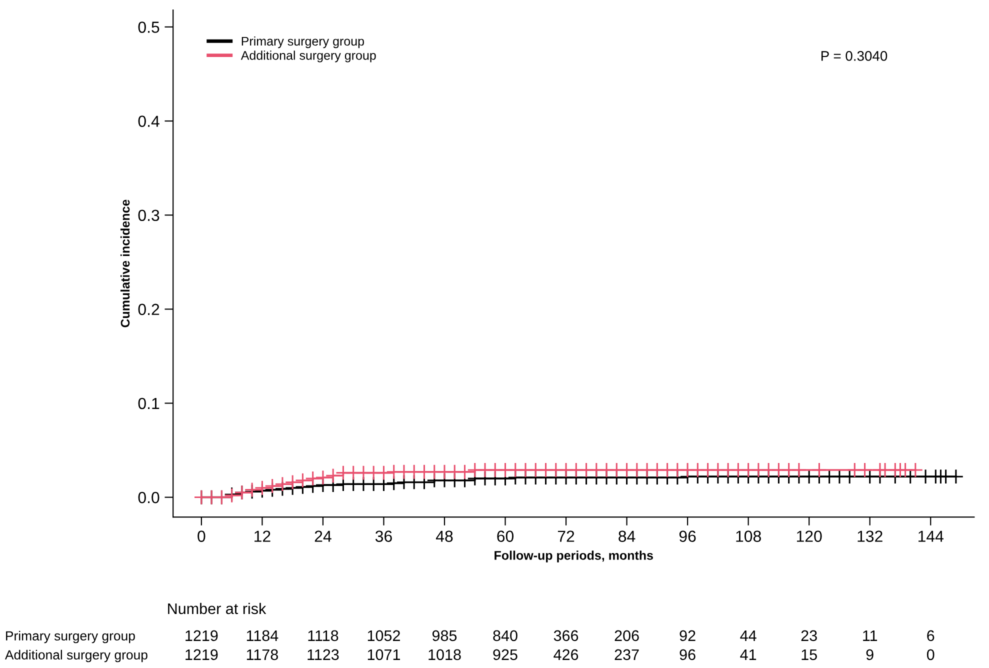 Image resolution: width=989 pixels, height=668 pixels. Describe the element at coordinates (931, 536) in the screenshot. I see `x-tick-label: 144` at that location.